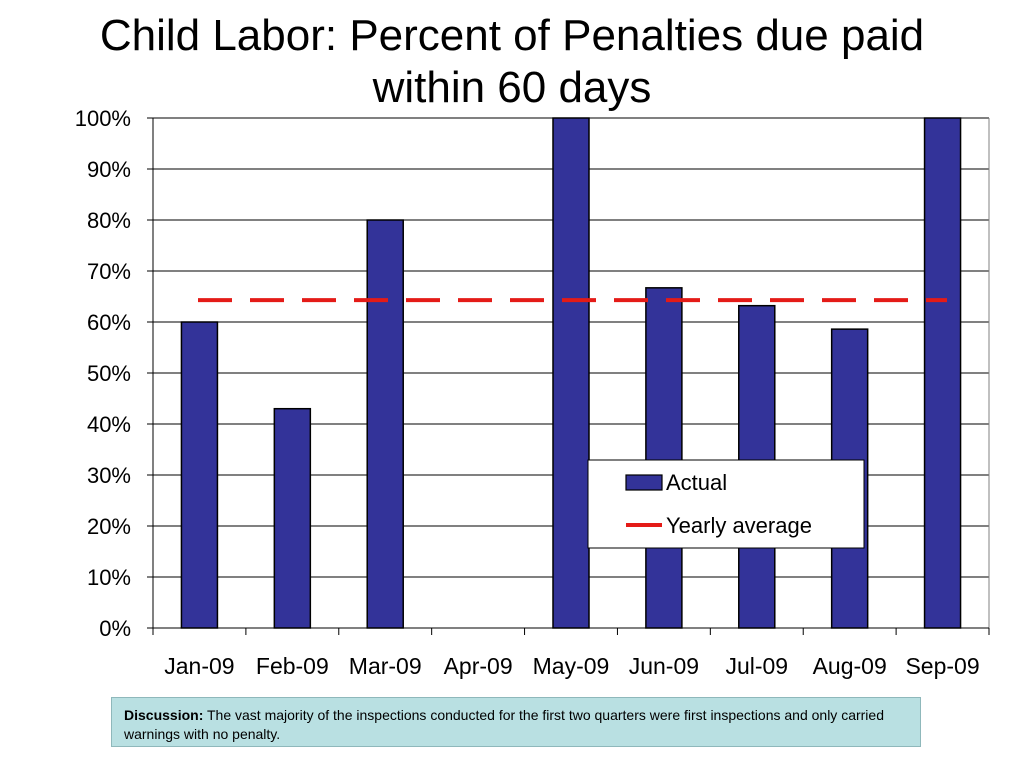 The height and width of the screenshot is (768, 1024). I want to click on x-tick-label: Aug-09, so click(850, 666).